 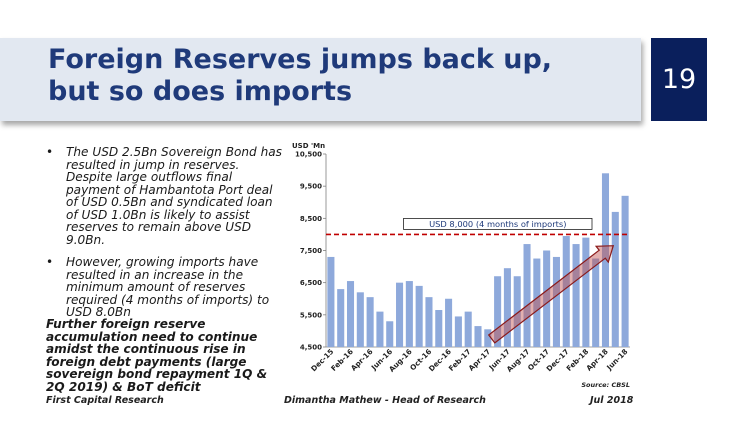 I want to click on threshold-label: USD 8,000 (4 months of imports), so click(x=497, y=224).